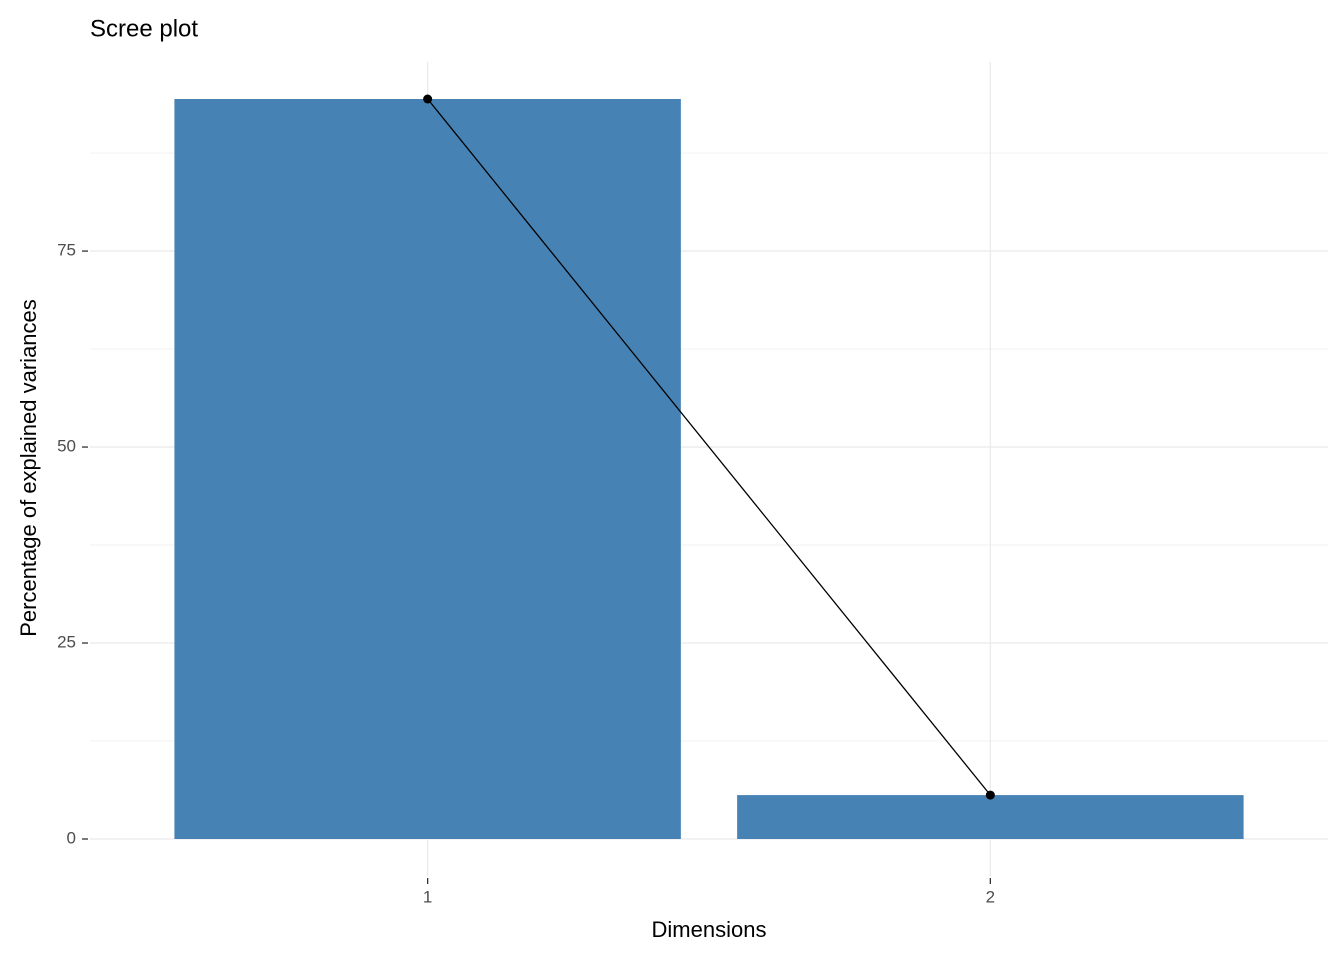 This screenshot has width=1344, height=960. What do you see at coordinates (66, 250) in the screenshot?
I see `y-tick-label: 75` at bounding box center [66, 250].